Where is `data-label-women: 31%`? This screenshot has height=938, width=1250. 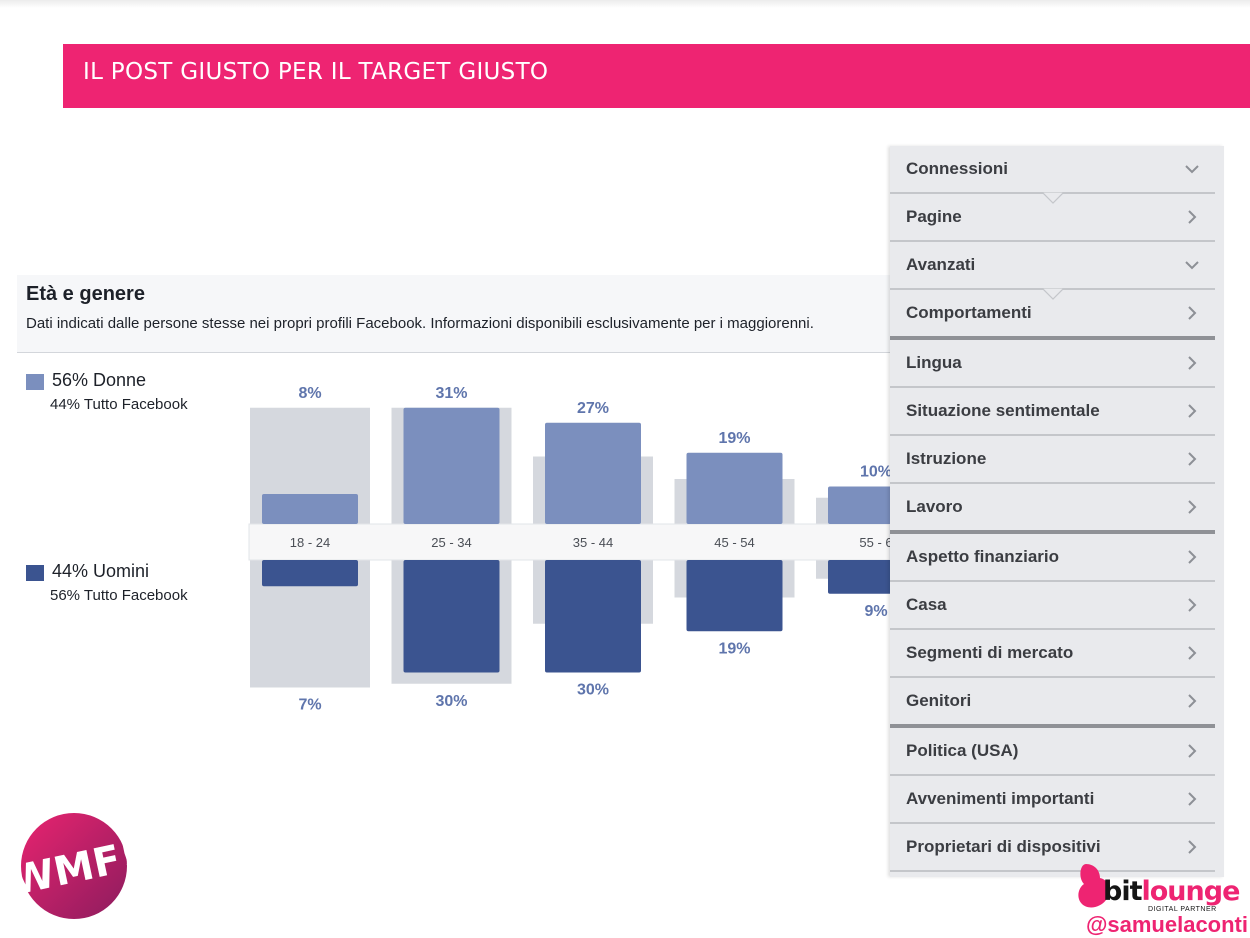
data-label-women: 31% is located at coordinates (451, 393).